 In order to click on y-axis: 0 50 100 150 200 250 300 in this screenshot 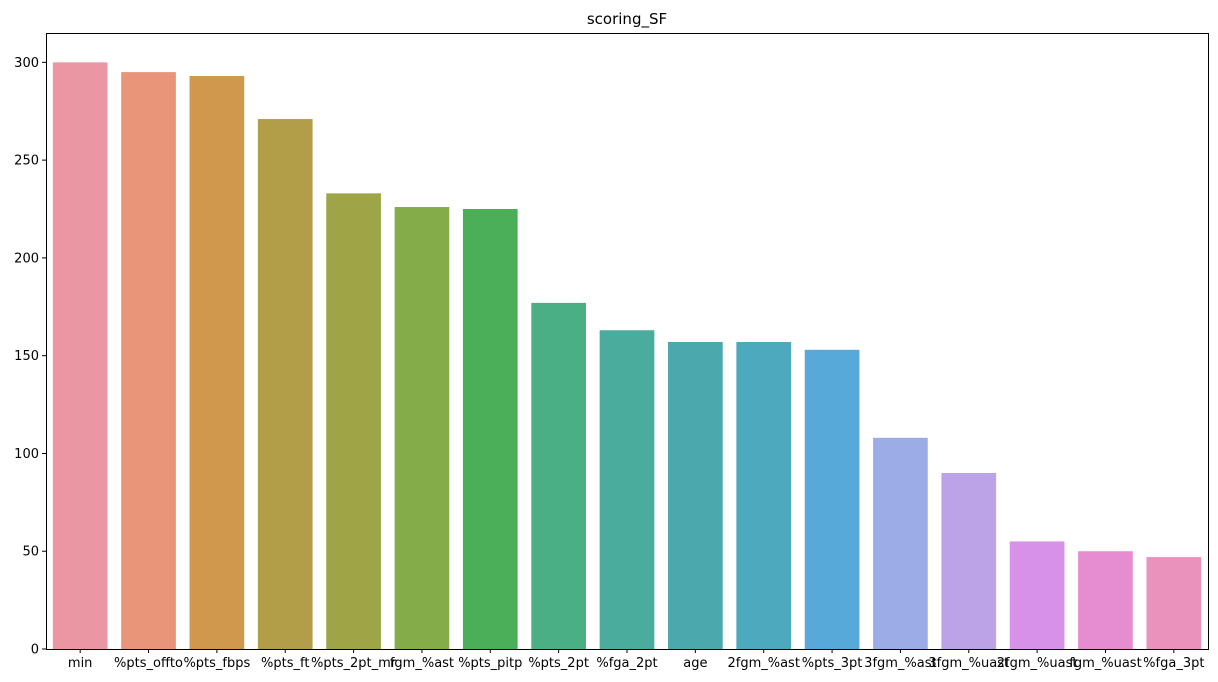, I will do `click(30, 357)`.